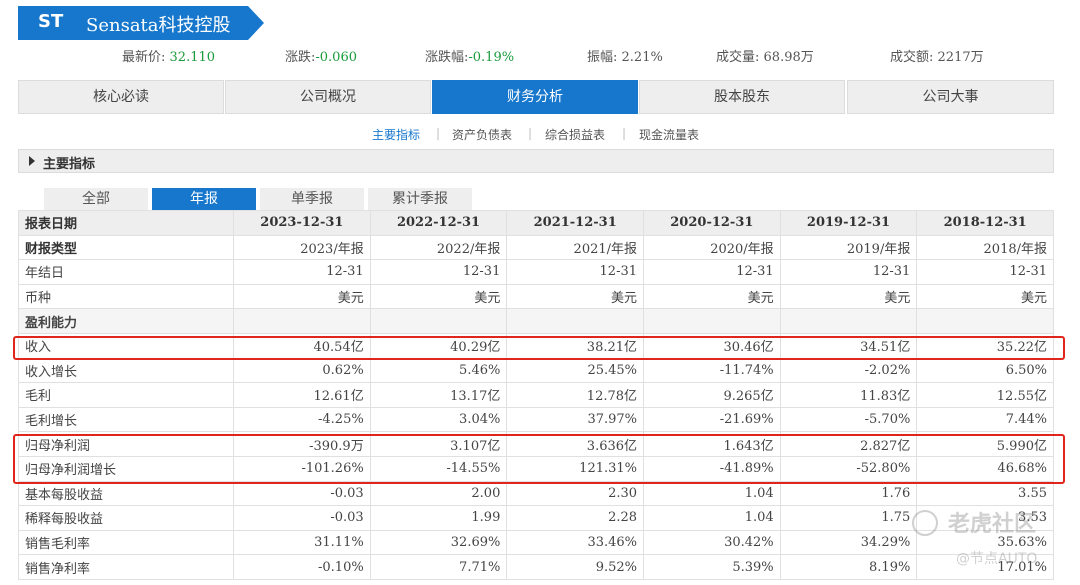 The height and width of the screenshot is (585, 1080). Describe the element at coordinates (126, 444) in the screenshot. I see `row-label: 归母净利润` at that location.